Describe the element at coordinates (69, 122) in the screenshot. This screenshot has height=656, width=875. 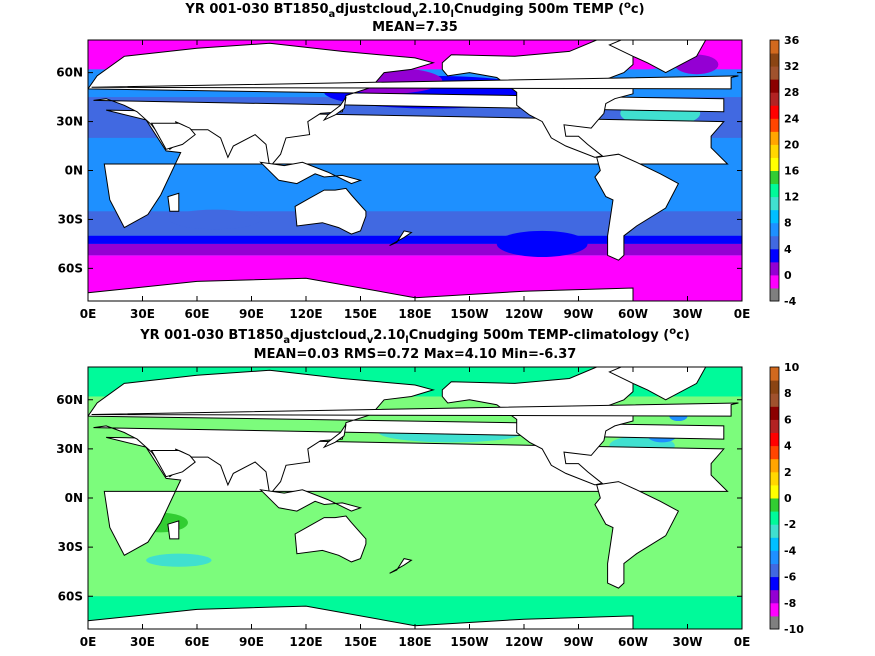
I see `y-tick-label: 30N` at that location.